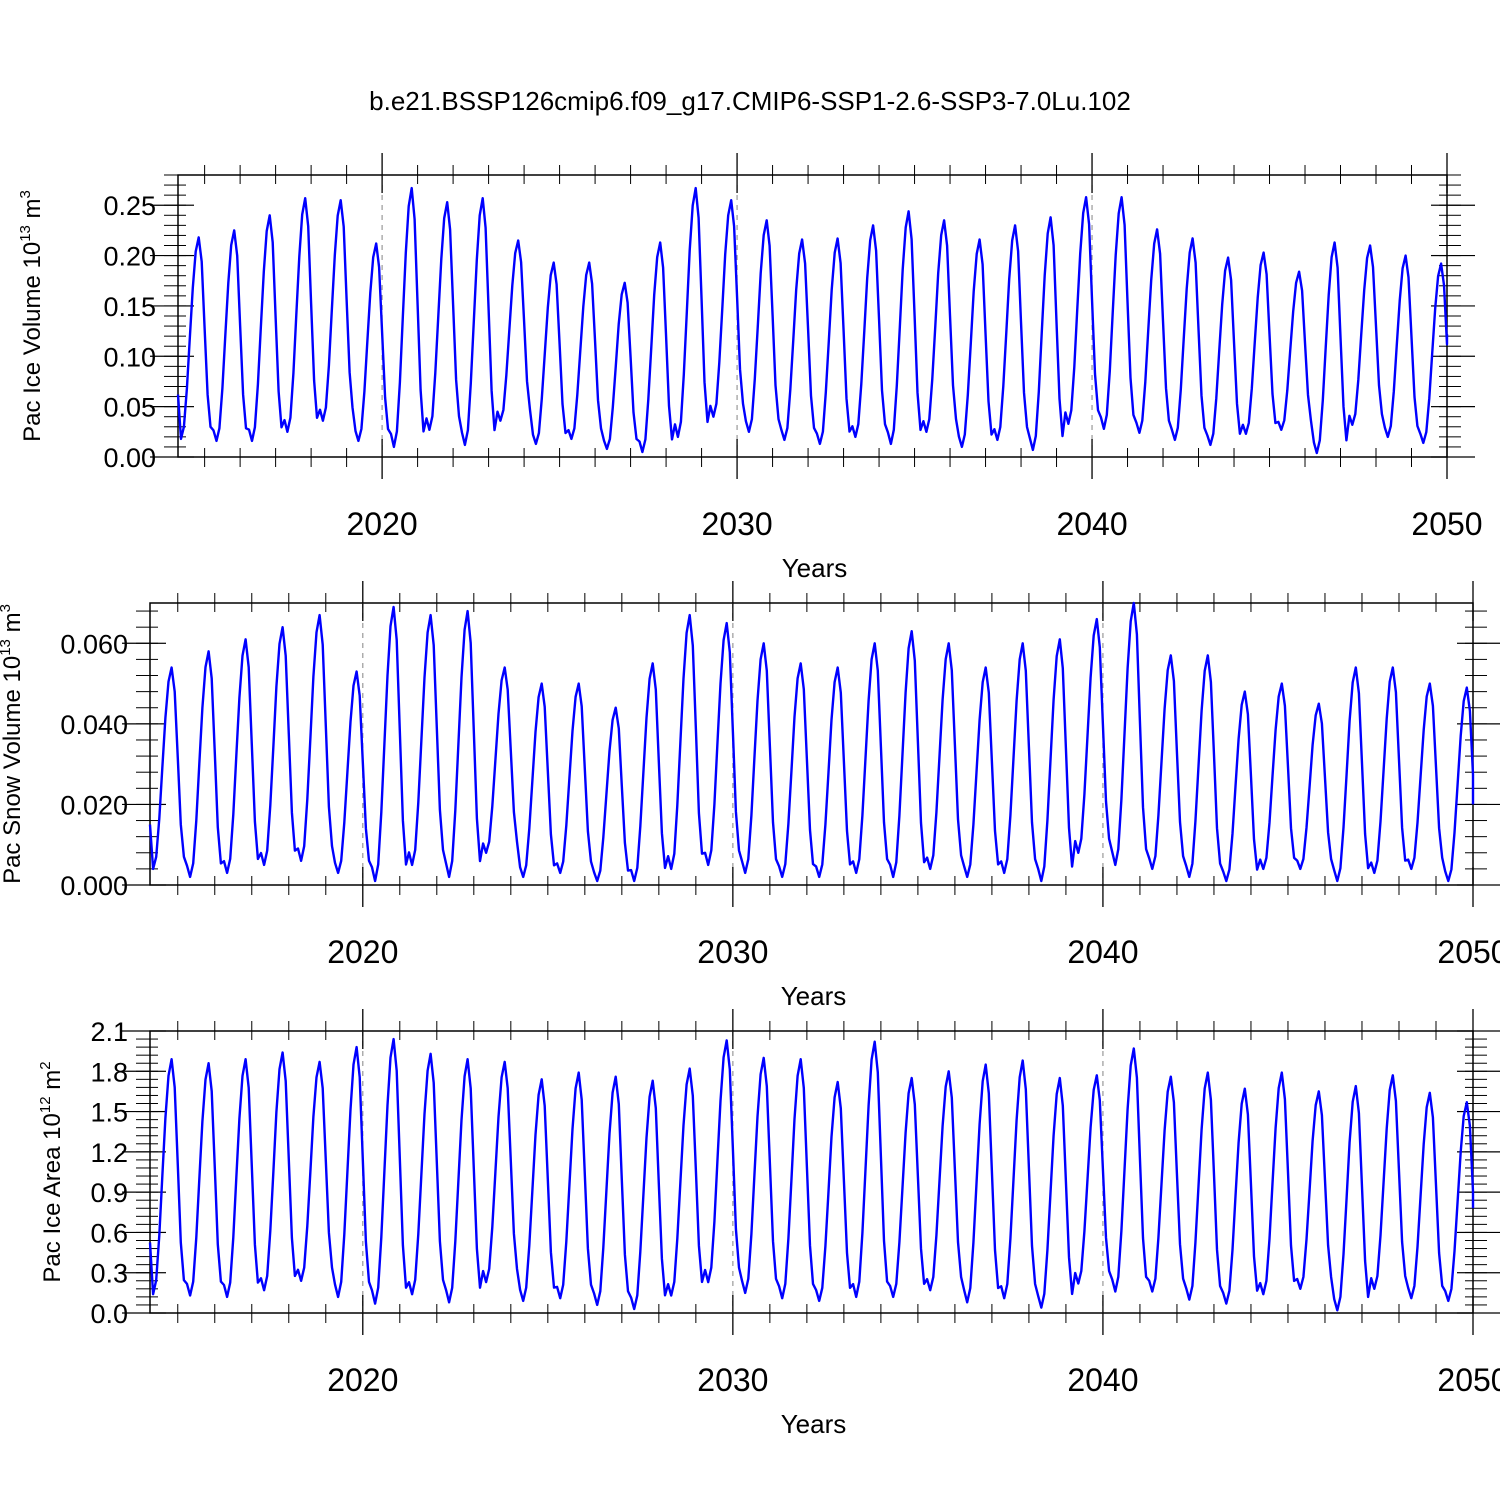  Describe the element at coordinates (129, 206) in the screenshot. I see `y-tick-label: 0.25` at that location.